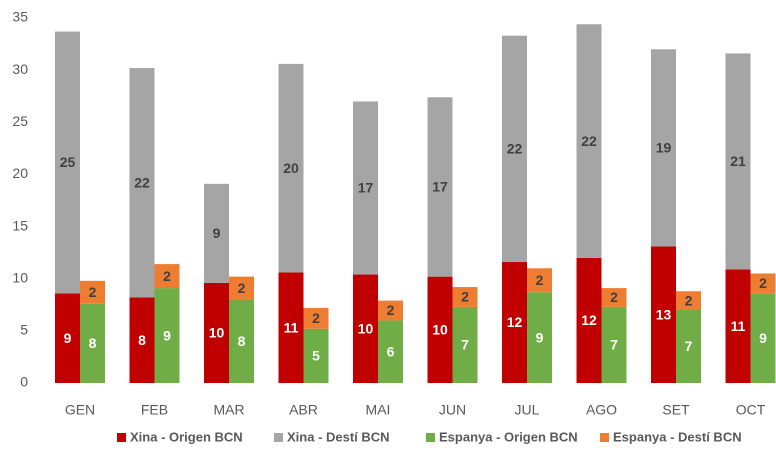 The width and height of the screenshot is (776, 455). Describe the element at coordinates (186, 436) in the screenshot. I see `legend-label: Xina - Origen BCN` at that location.